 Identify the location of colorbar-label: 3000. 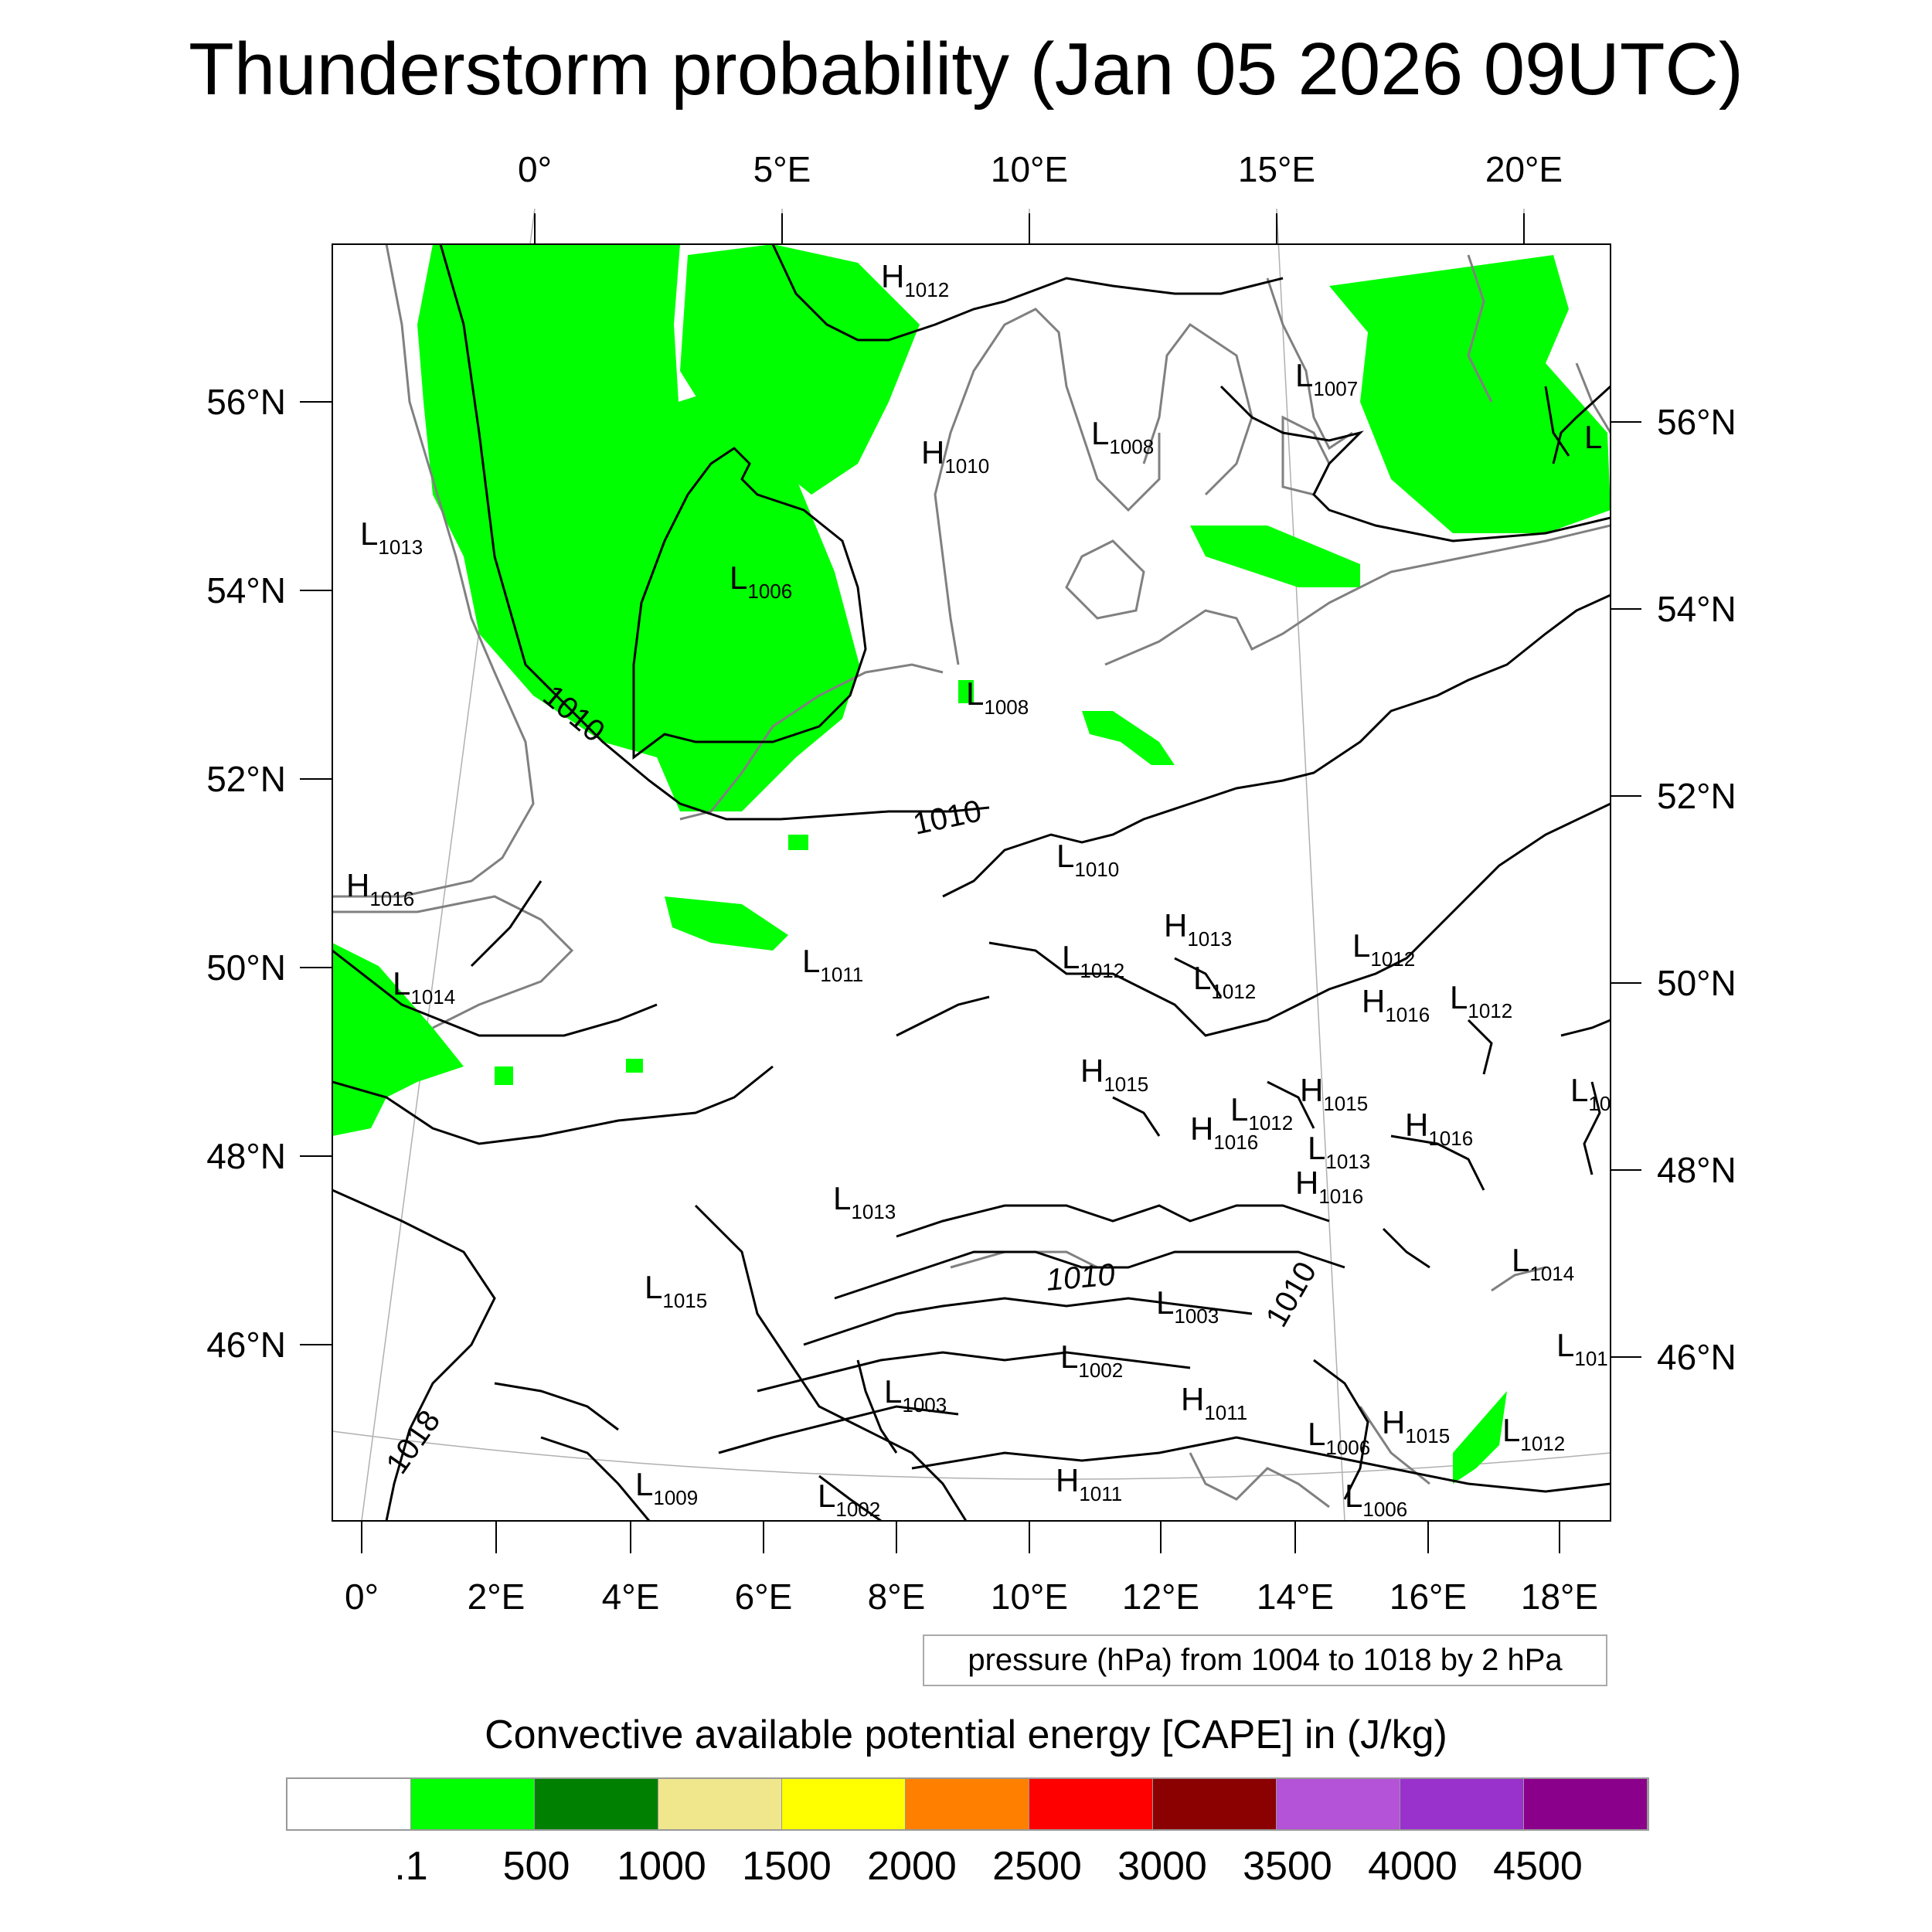
(1162, 1867).